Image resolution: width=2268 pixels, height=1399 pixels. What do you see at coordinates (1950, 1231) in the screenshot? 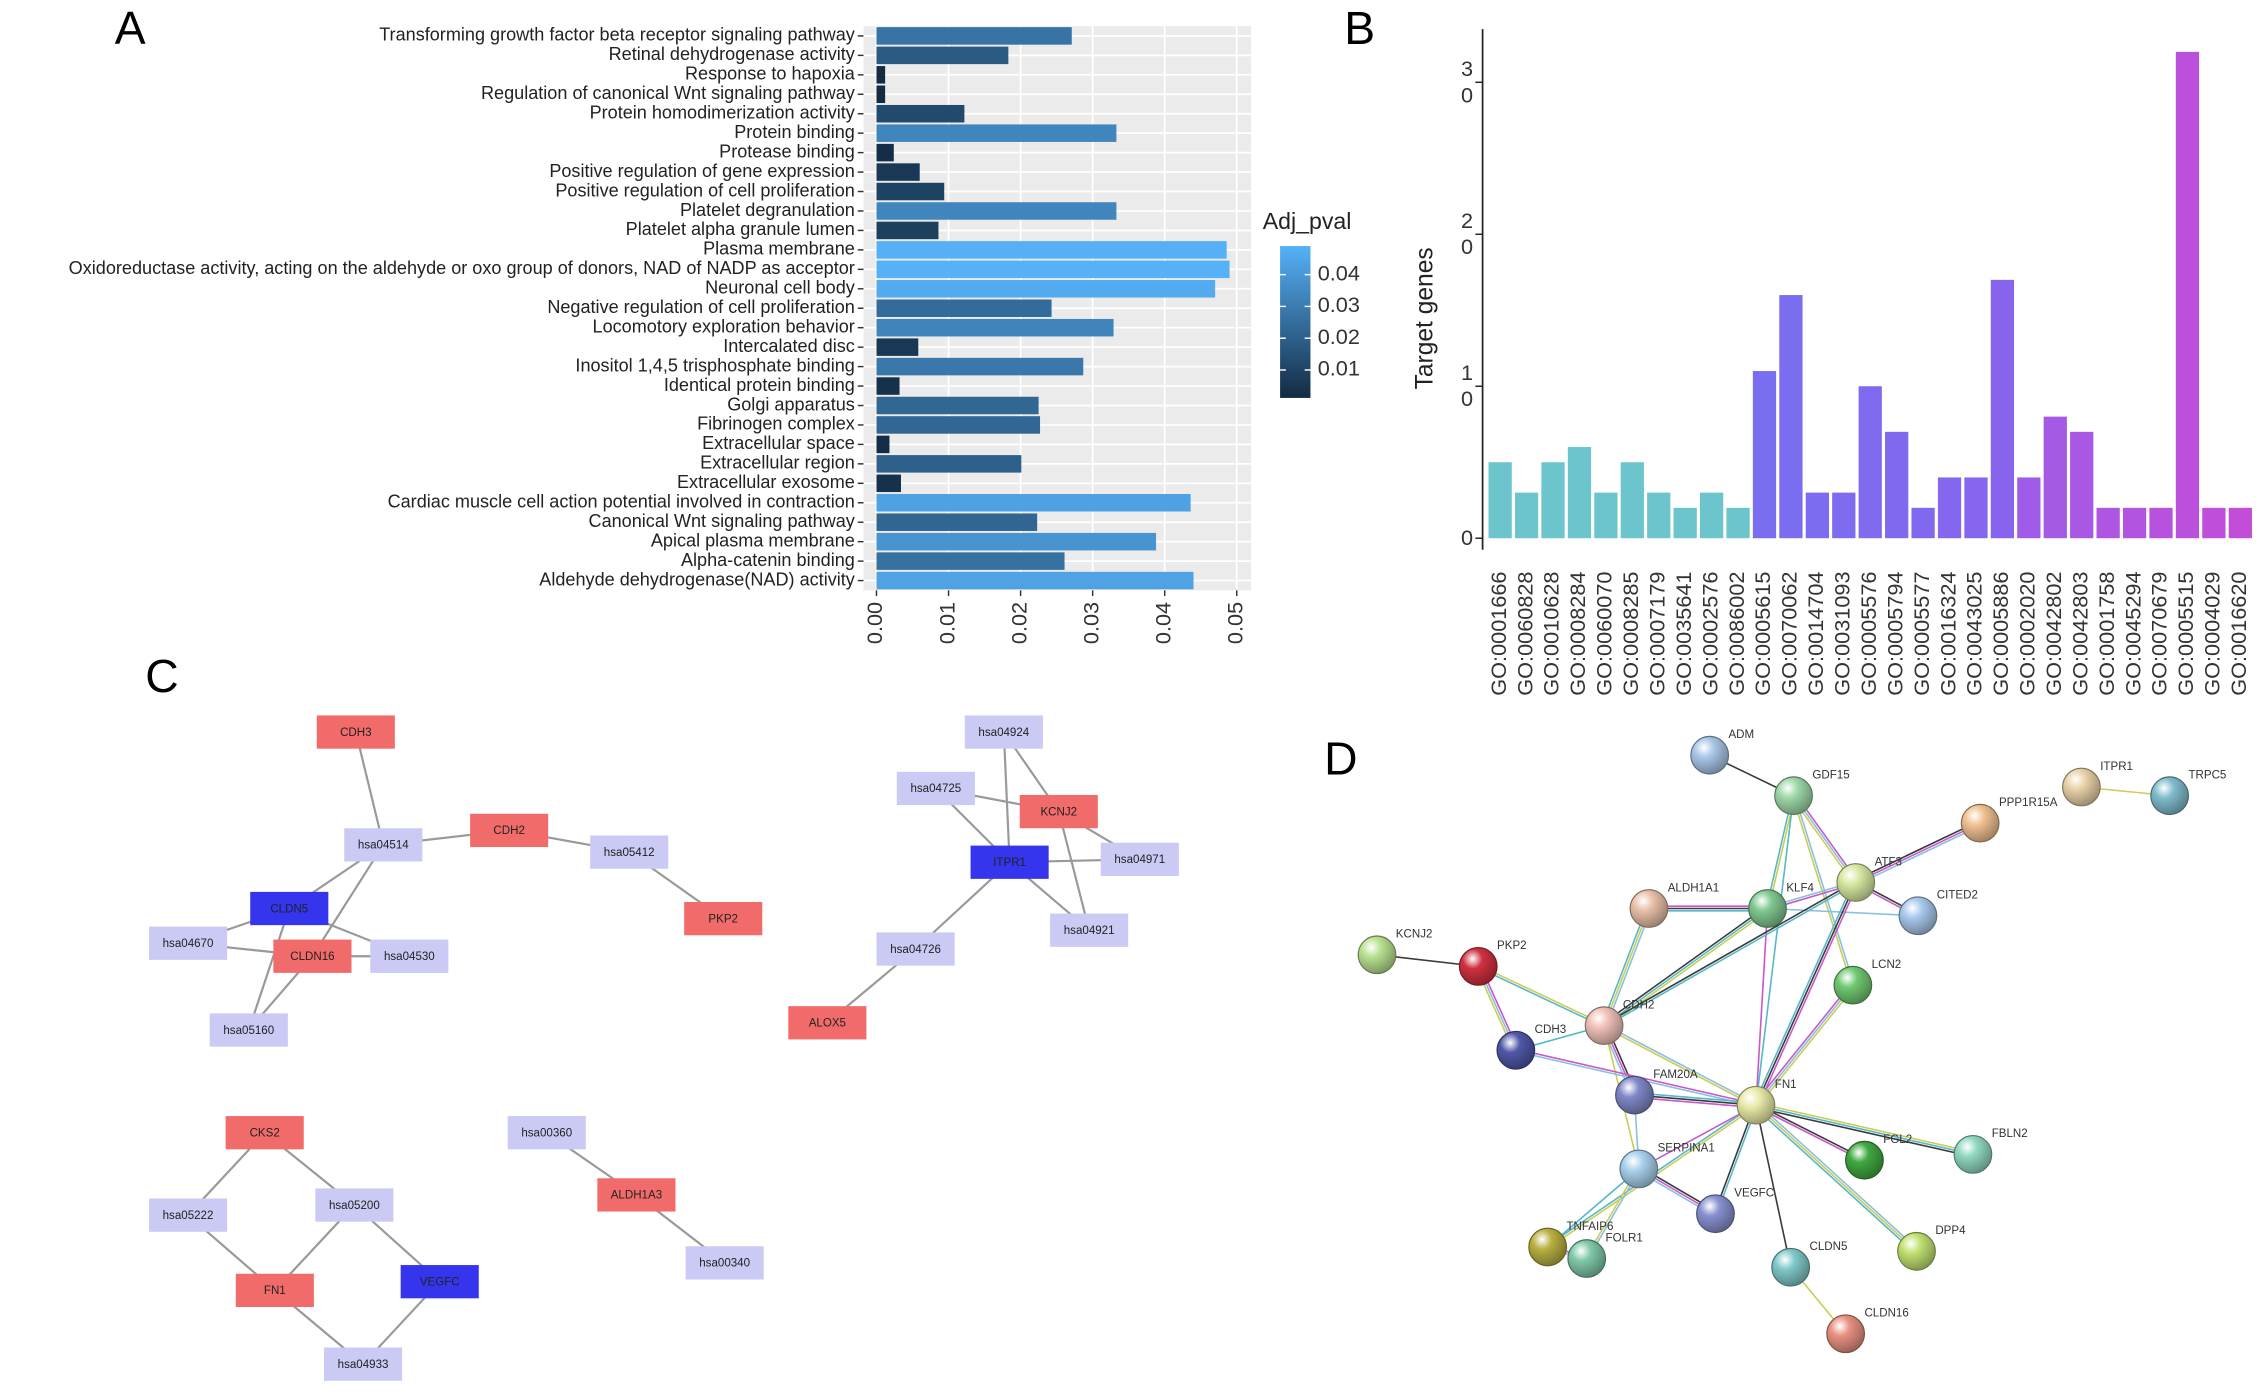
I see `node-label: DPP4` at bounding box center [1950, 1231].